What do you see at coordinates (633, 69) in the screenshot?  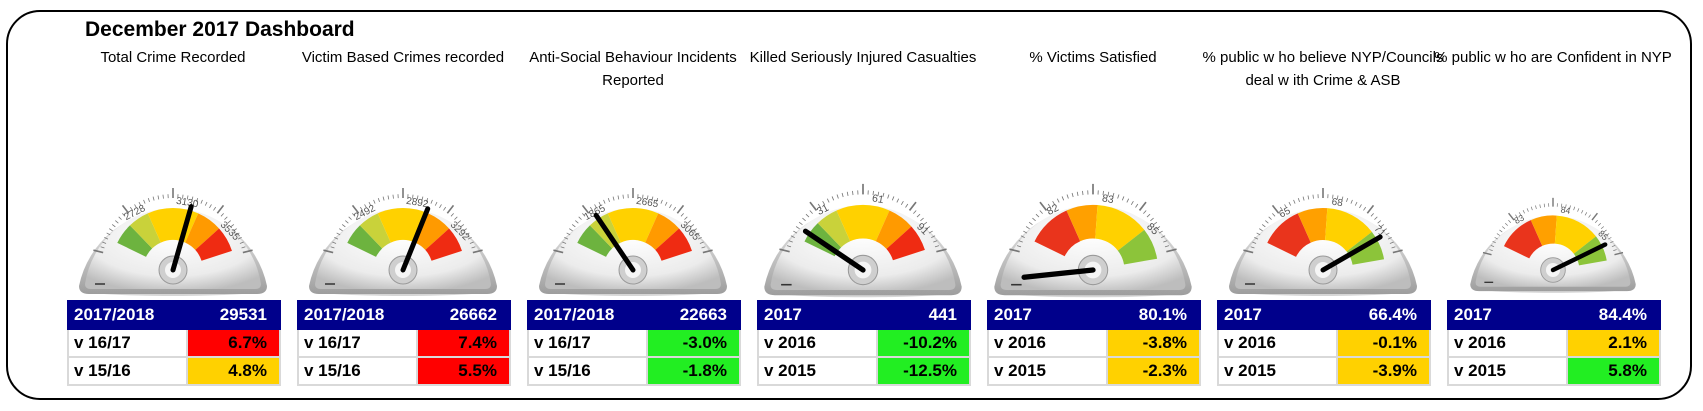 I see `gauge-title: Anti-Social Behaviour Incidents Reported` at bounding box center [633, 69].